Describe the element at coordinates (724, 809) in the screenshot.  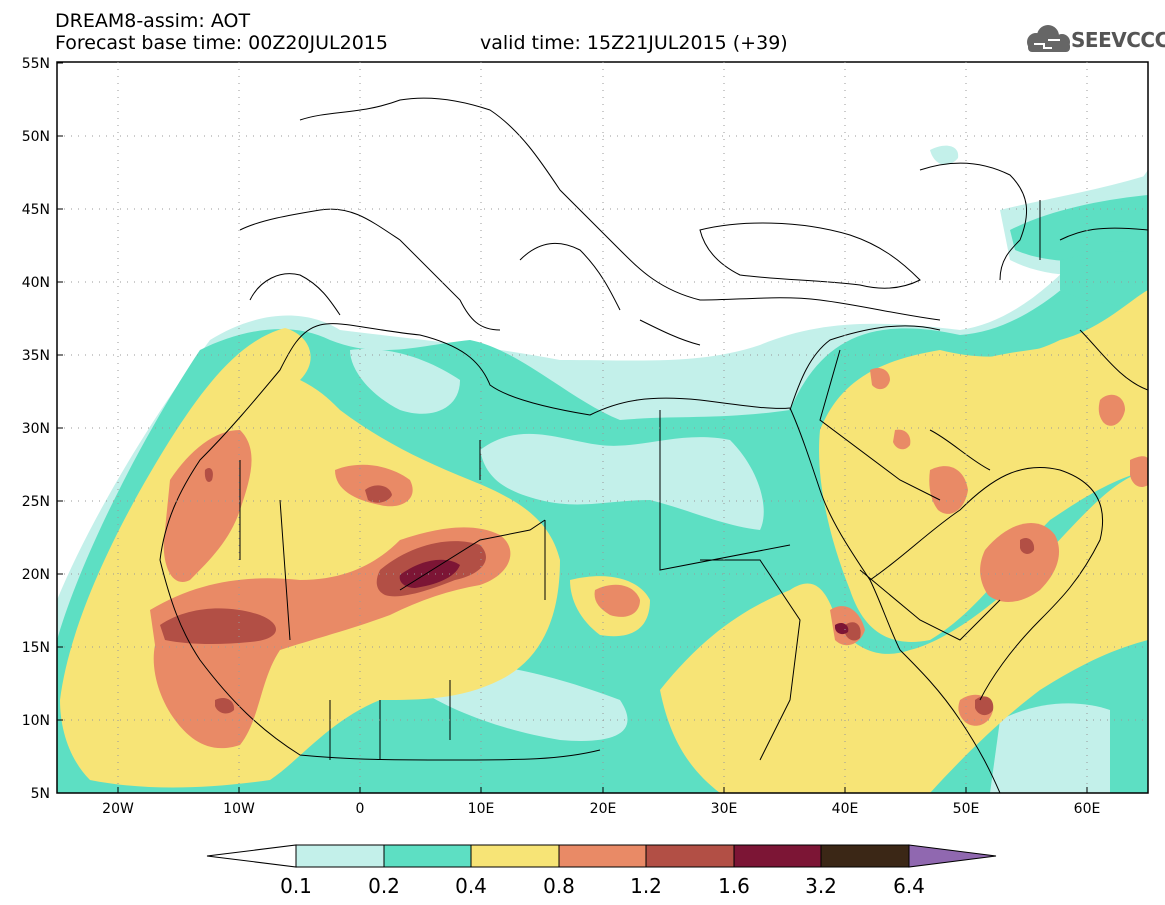
I see `lon-label: 30E` at that location.